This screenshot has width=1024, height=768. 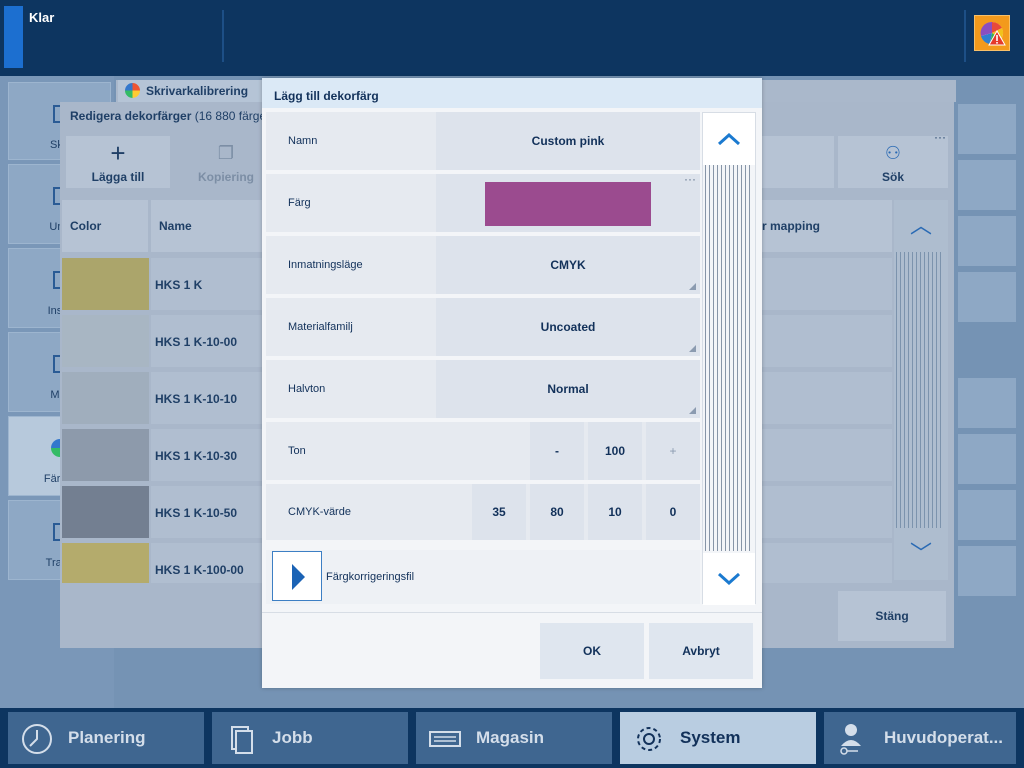 I want to click on nav-system: System, so click(x=718, y=738).